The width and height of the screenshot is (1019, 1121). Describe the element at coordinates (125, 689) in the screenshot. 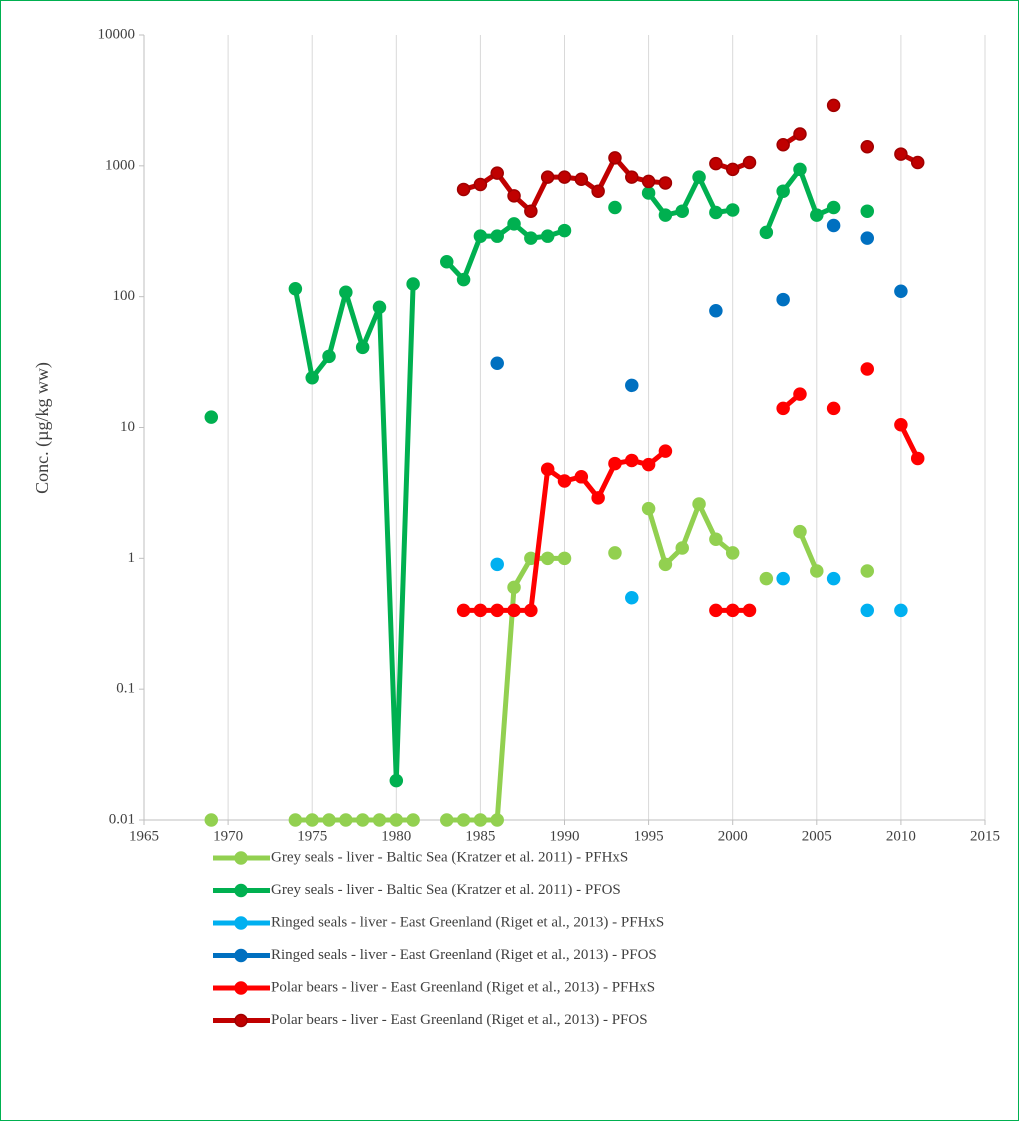

I see `y-tick-label: 0.1` at that location.